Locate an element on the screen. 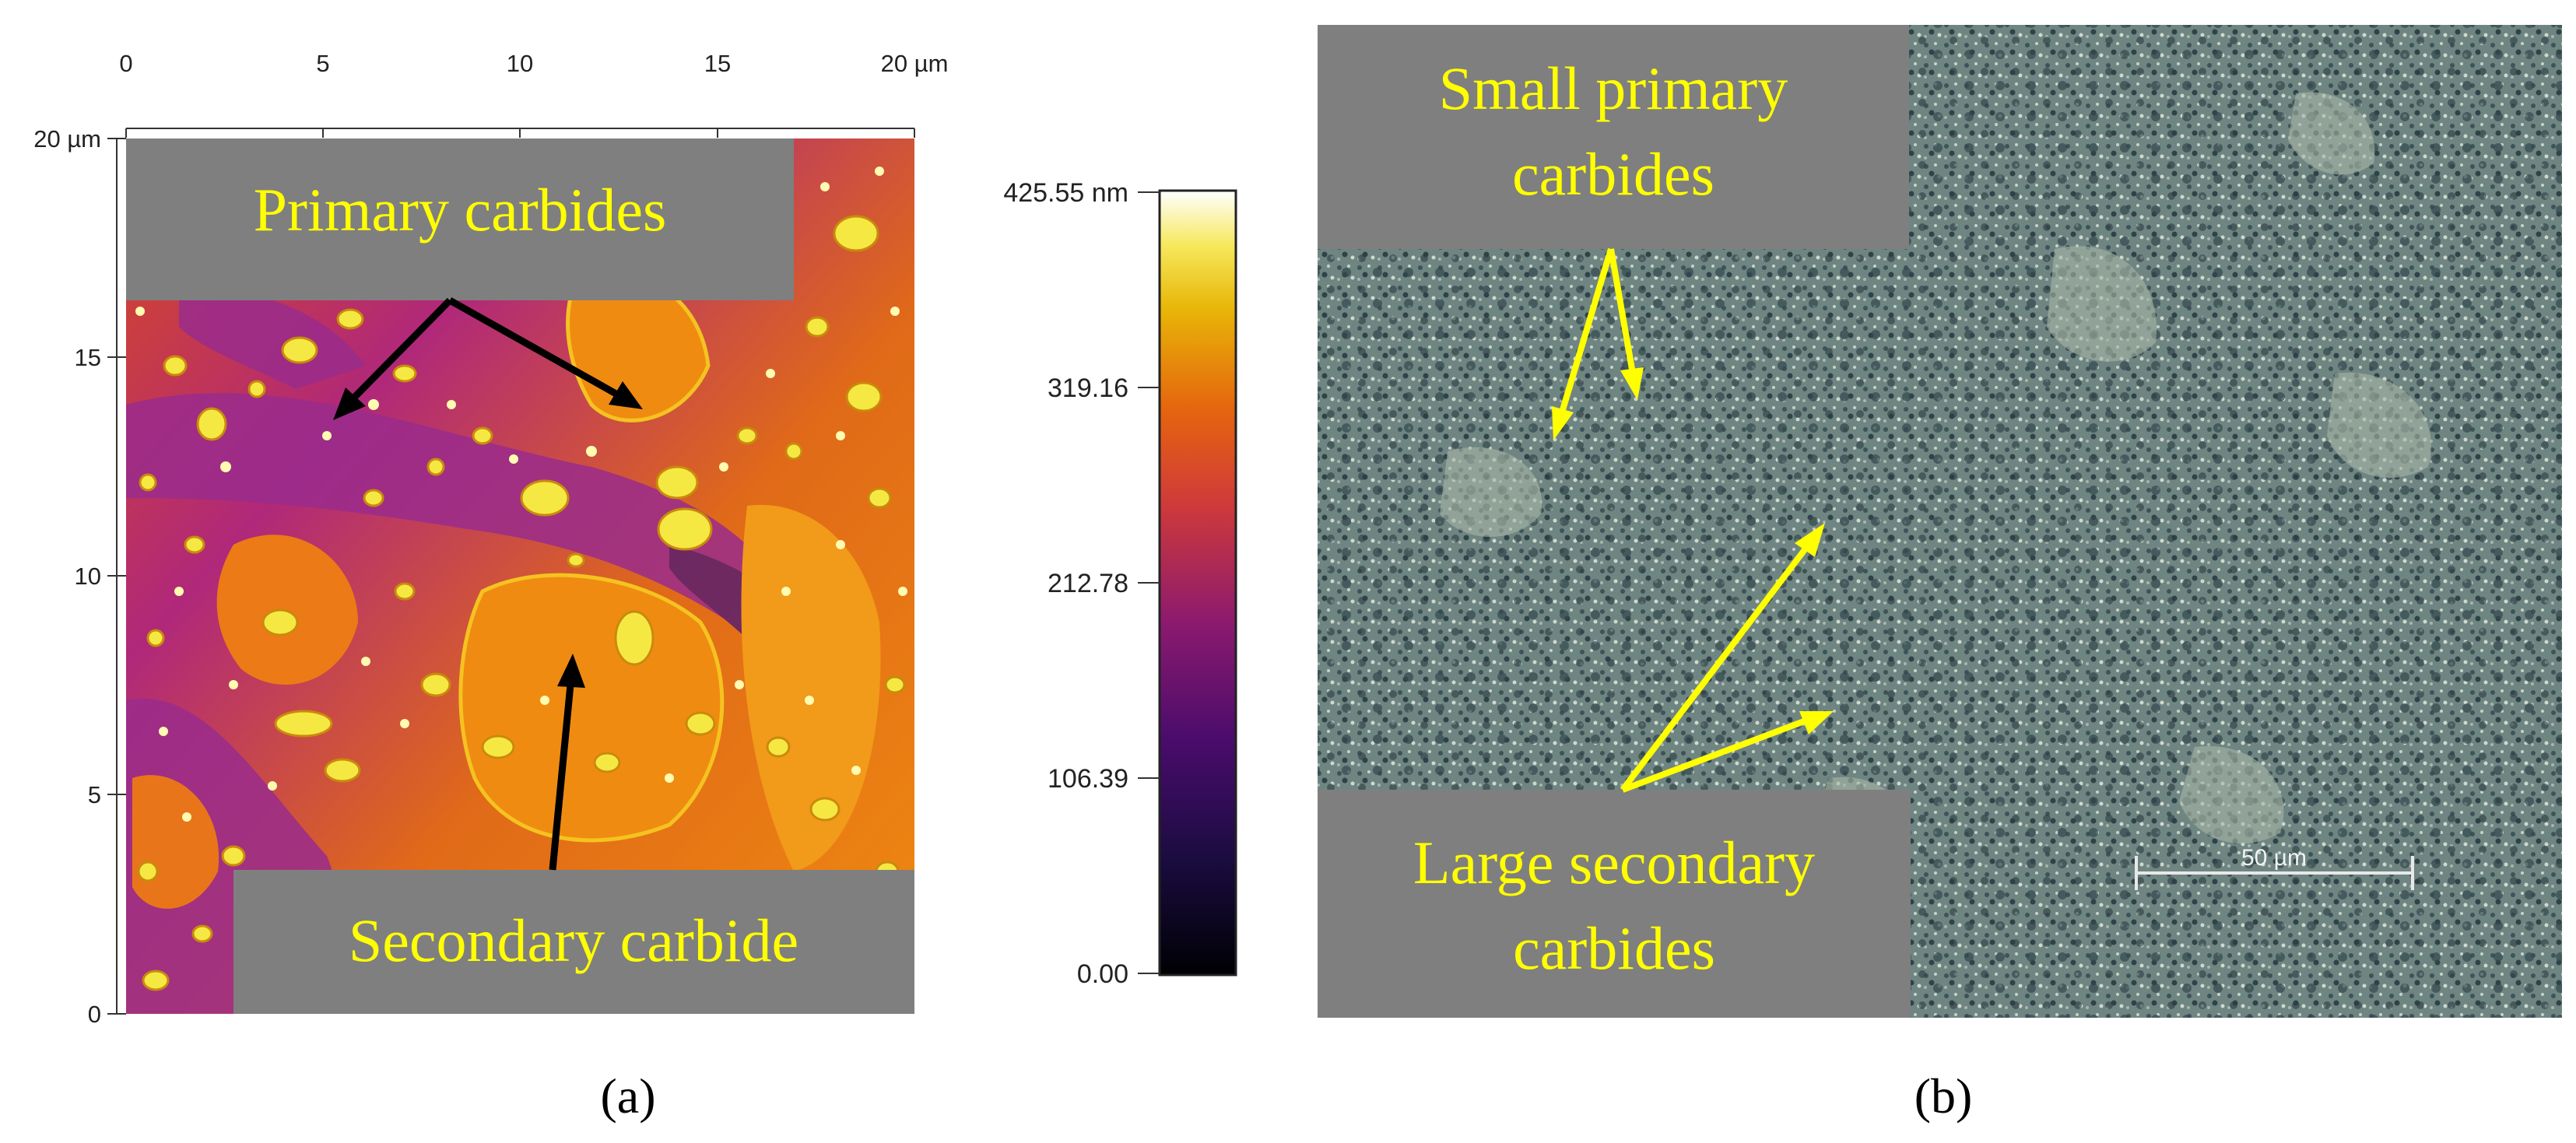 The width and height of the screenshot is (2576, 1143). colorbar-tick-max: 425.55 nm is located at coordinates (1065, 193).